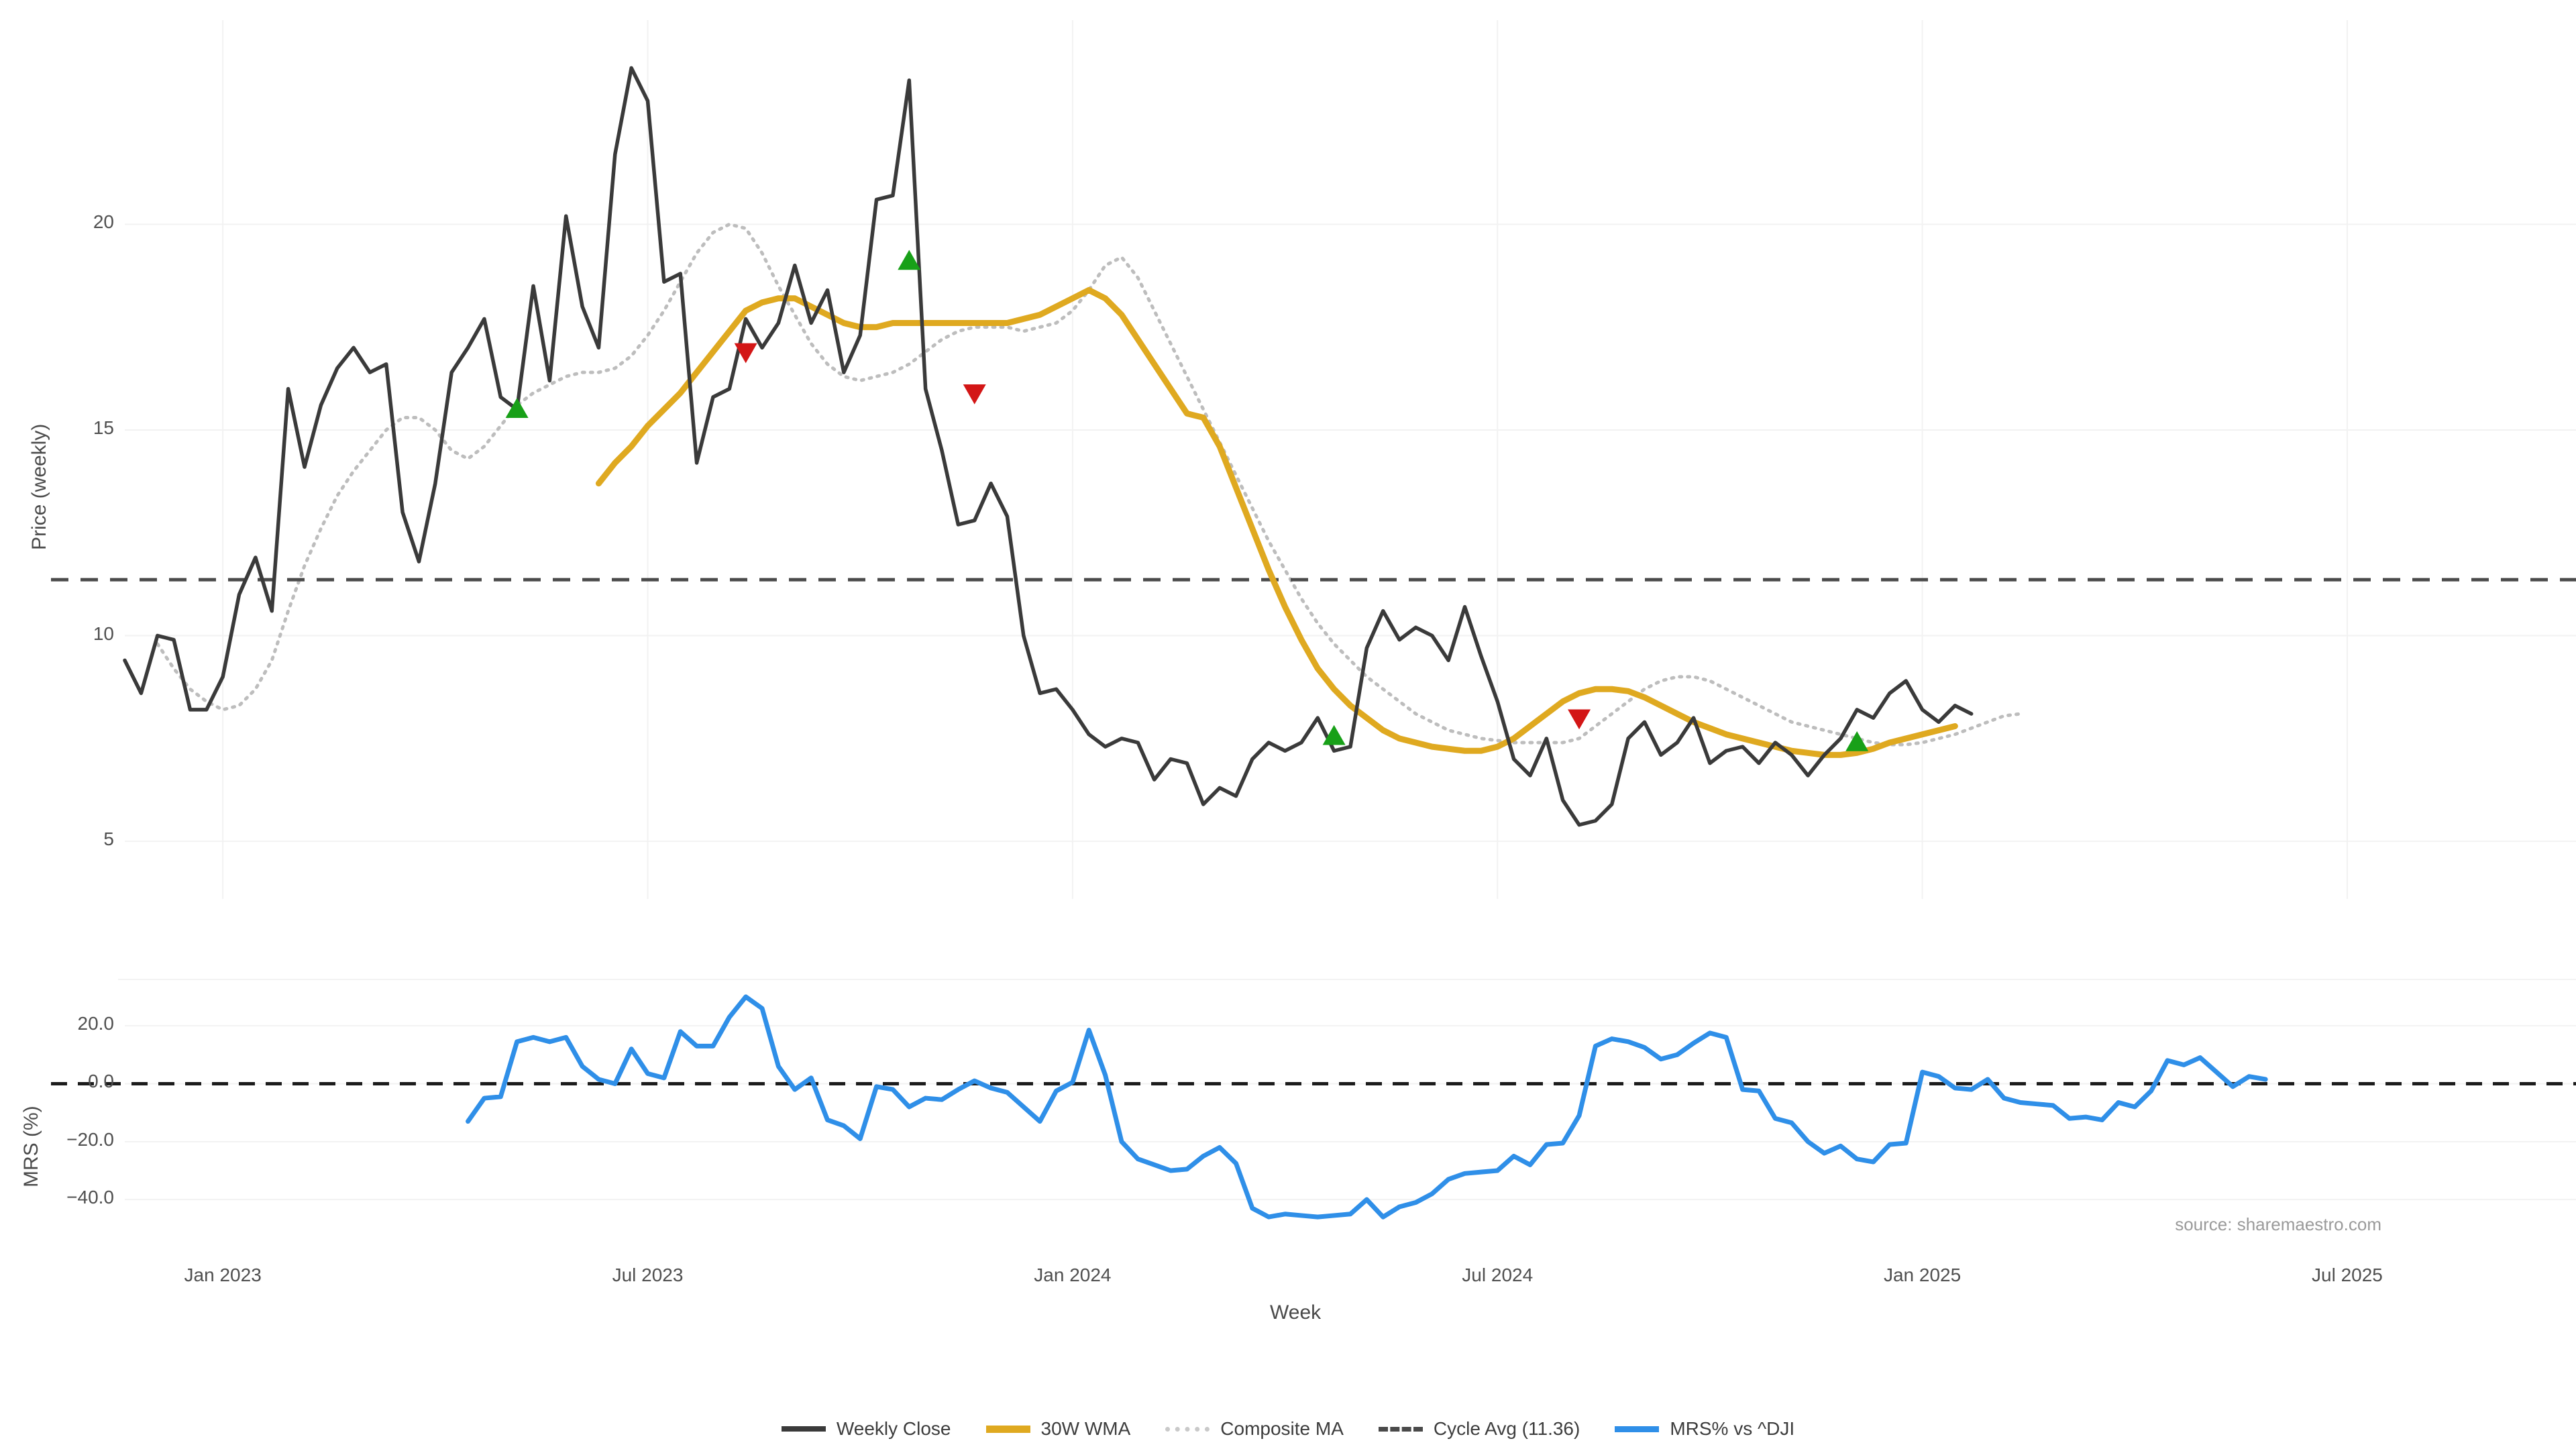  What do you see at coordinates (101, 1081) in the screenshot?
I see `mrs-y-tick: 0.0` at bounding box center [101, 1081].